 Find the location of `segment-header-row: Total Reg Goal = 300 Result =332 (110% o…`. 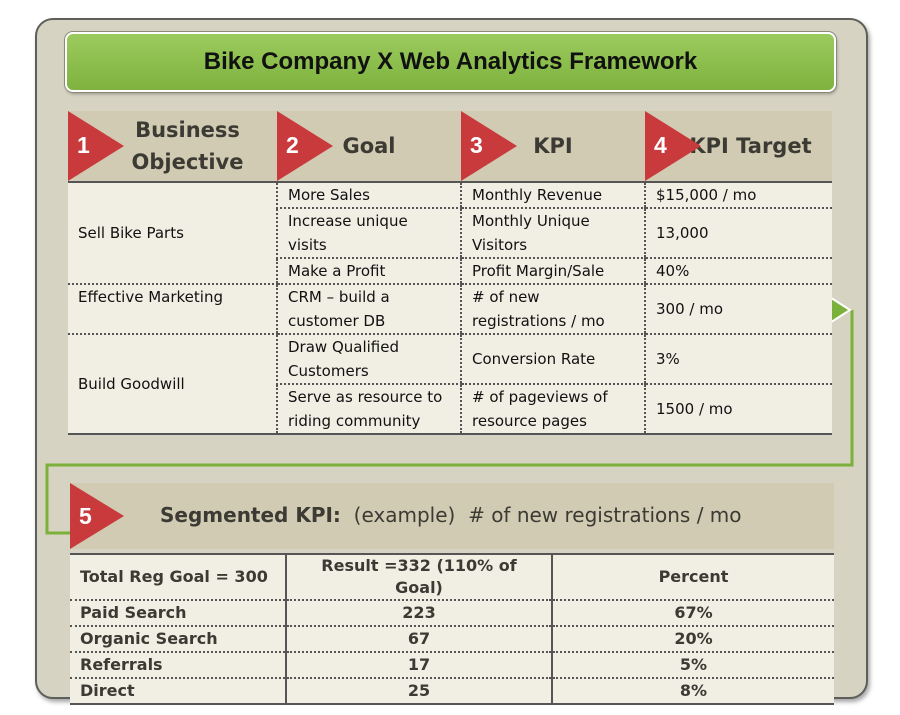

segment-header-row: Total Reg Goal = 300 Result =332 (110% o… is located at coordinates (452, 577).